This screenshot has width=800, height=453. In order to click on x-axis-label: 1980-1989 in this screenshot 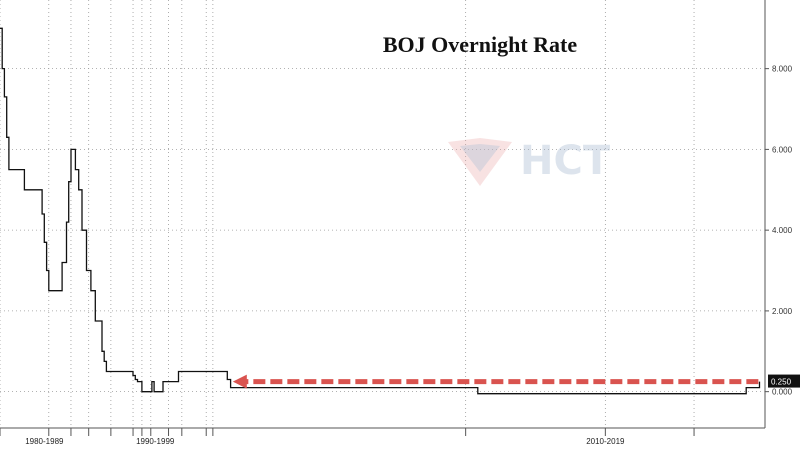, I will do `click(44, 441)`.